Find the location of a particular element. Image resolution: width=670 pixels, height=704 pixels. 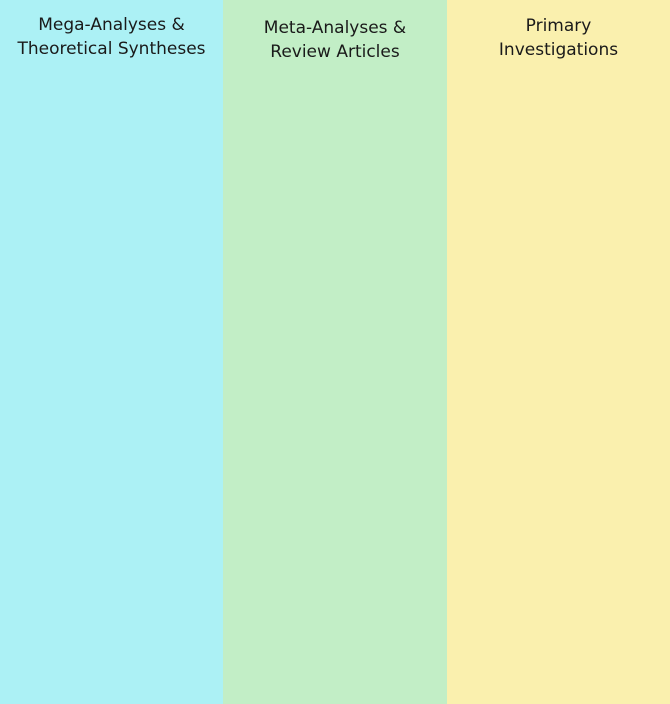

column-title-mega-analyses: Mega-Analyses & Theoretical Syntheses is located at coordinates (111, 37).